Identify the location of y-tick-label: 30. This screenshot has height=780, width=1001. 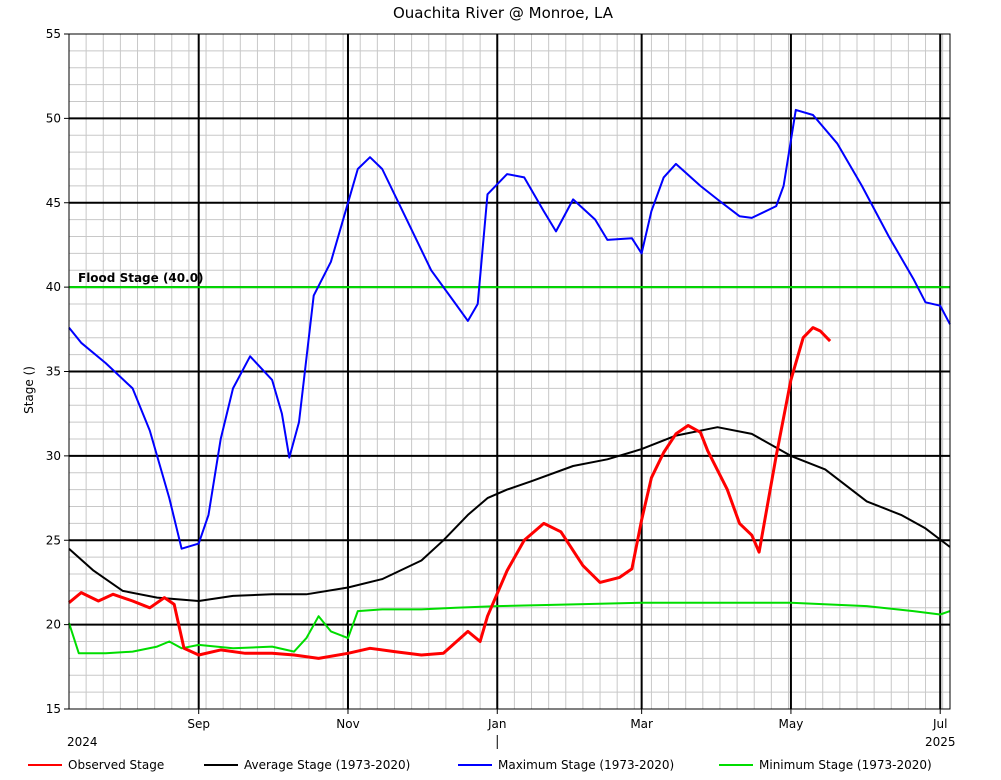
(53, 456).